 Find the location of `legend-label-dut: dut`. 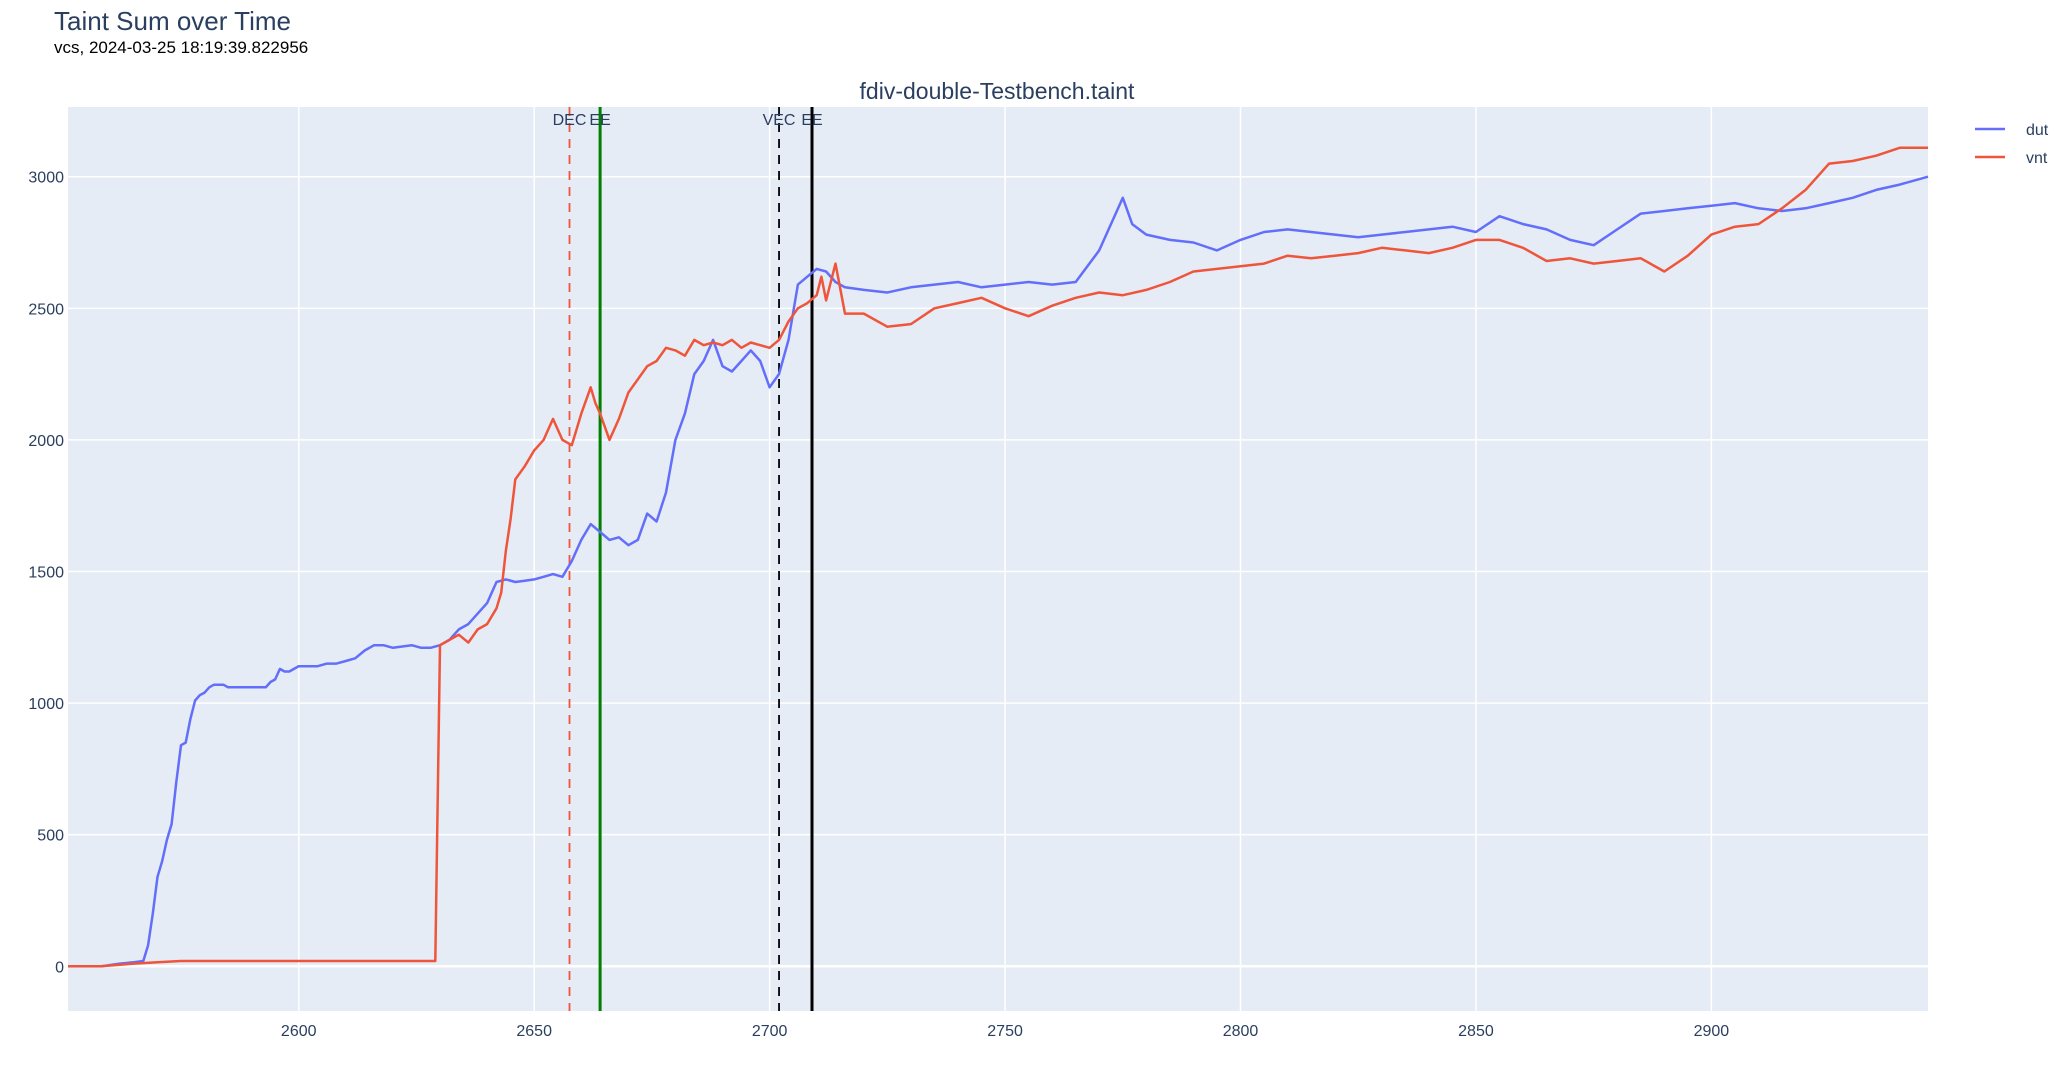

legend-label-dut: dut is located at coordinates (2037, 130).